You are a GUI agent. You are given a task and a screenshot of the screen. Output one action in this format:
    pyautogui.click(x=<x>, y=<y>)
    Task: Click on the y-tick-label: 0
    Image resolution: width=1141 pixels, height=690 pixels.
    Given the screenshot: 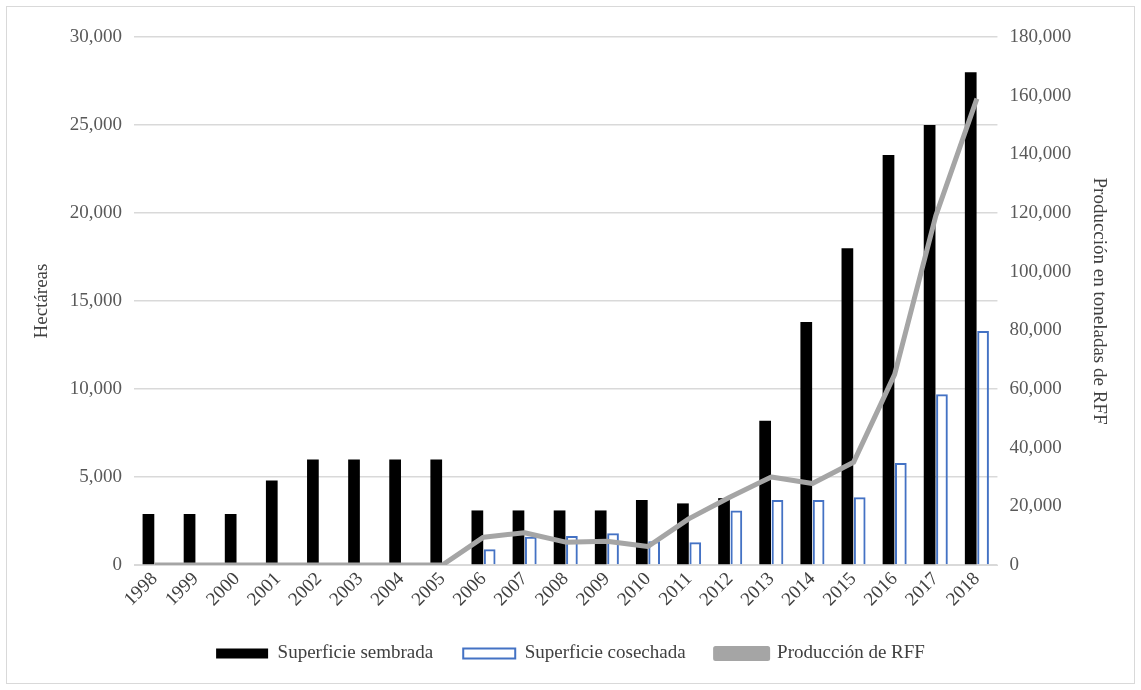 What is the action you would take?
    pyautogui.click(x=117, y=563)
    